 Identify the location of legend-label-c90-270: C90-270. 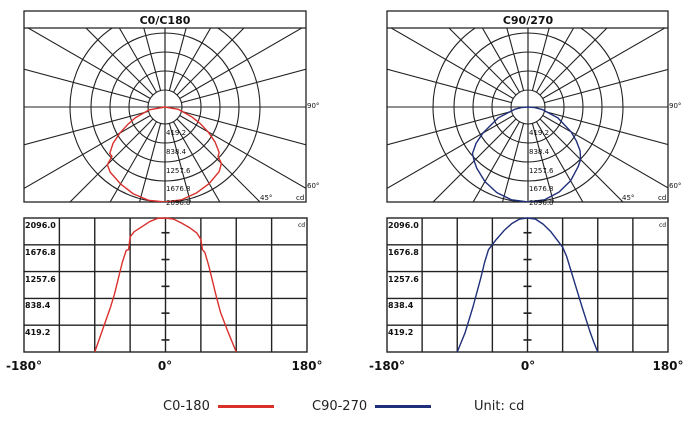
(340, 406).